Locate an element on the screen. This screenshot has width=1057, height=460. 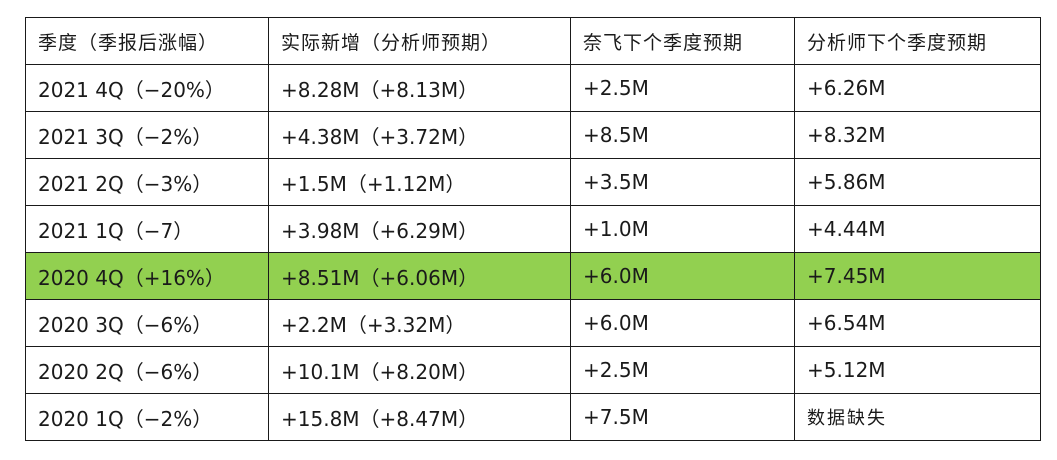
header-netflix-guidance: 奈飞下个季度预期 is located at coordinates (682, 41).